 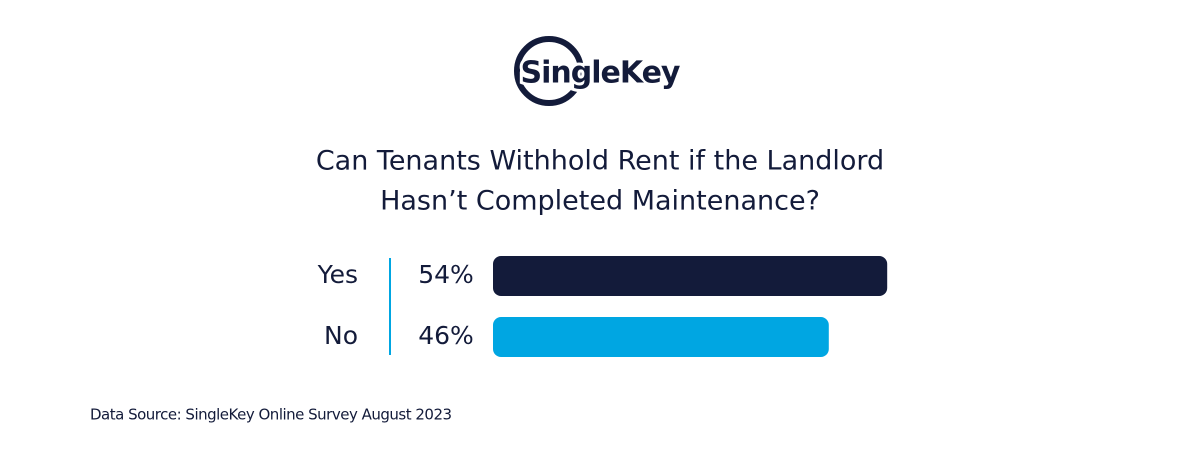 What do you see at coordinates (601, 73) in the screenshot?
I see `logo: SingleKey` at bounding box center [601, 73].